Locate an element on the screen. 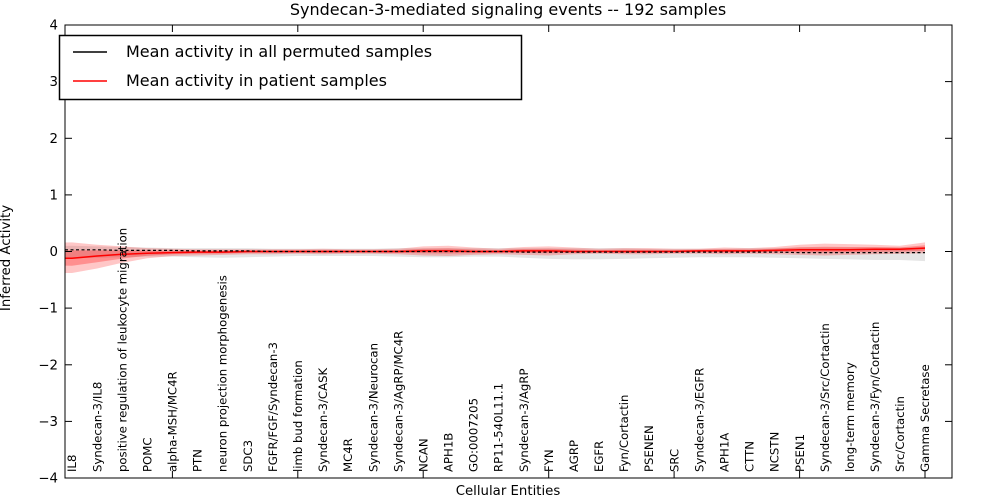 The image size is (1000, 500). legend-label-patient: Mean activity in patient samples is located at coordinates (256, 80).